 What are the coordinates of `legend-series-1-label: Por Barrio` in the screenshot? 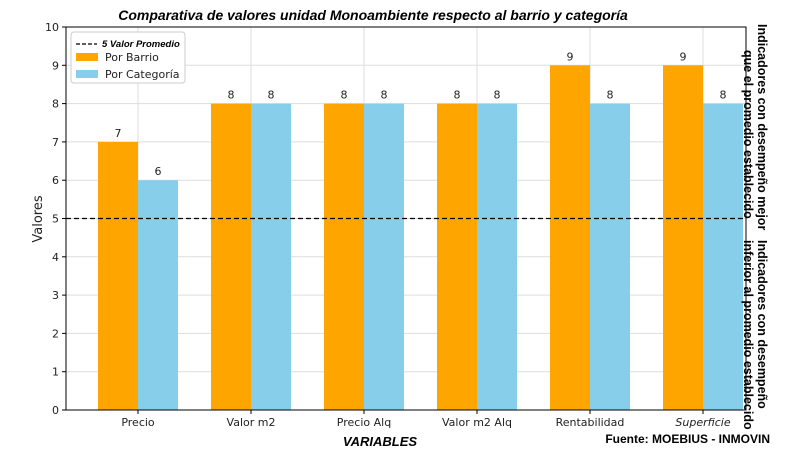 It's located at (132, 57).